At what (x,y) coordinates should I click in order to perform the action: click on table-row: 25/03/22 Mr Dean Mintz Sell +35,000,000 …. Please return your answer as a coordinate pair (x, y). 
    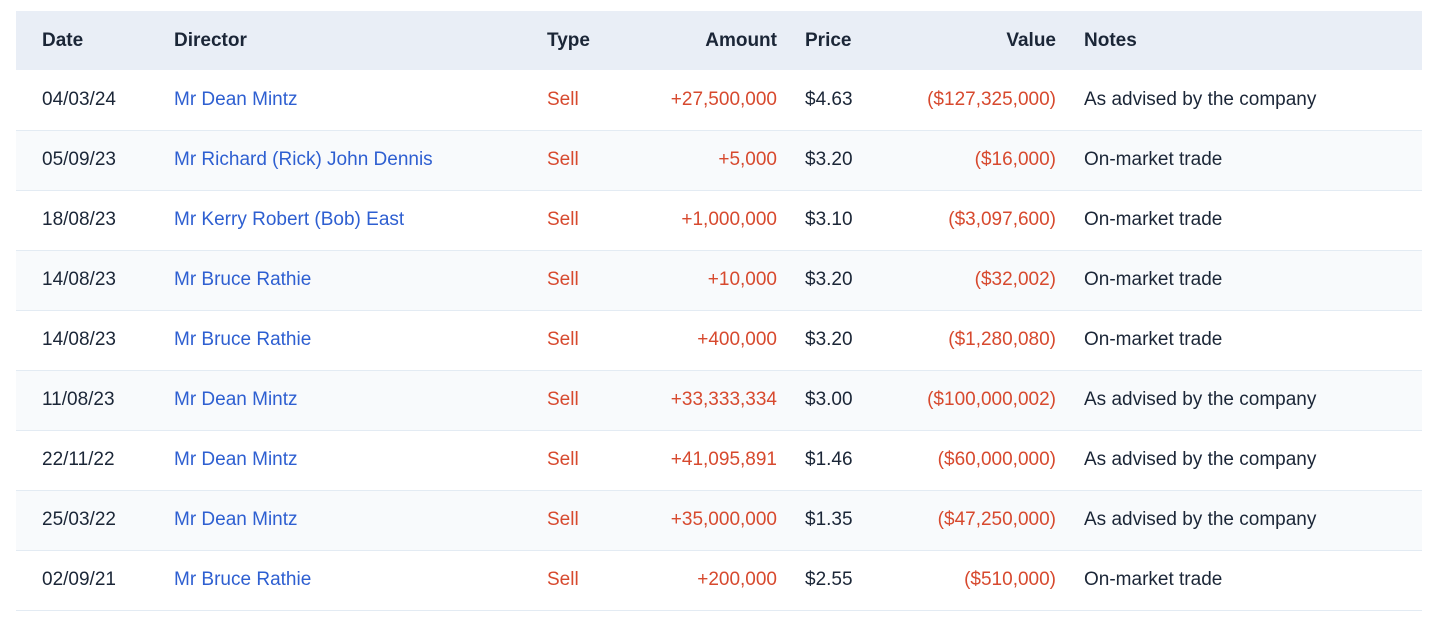
    Looking at the image, I should click on (719, 520).